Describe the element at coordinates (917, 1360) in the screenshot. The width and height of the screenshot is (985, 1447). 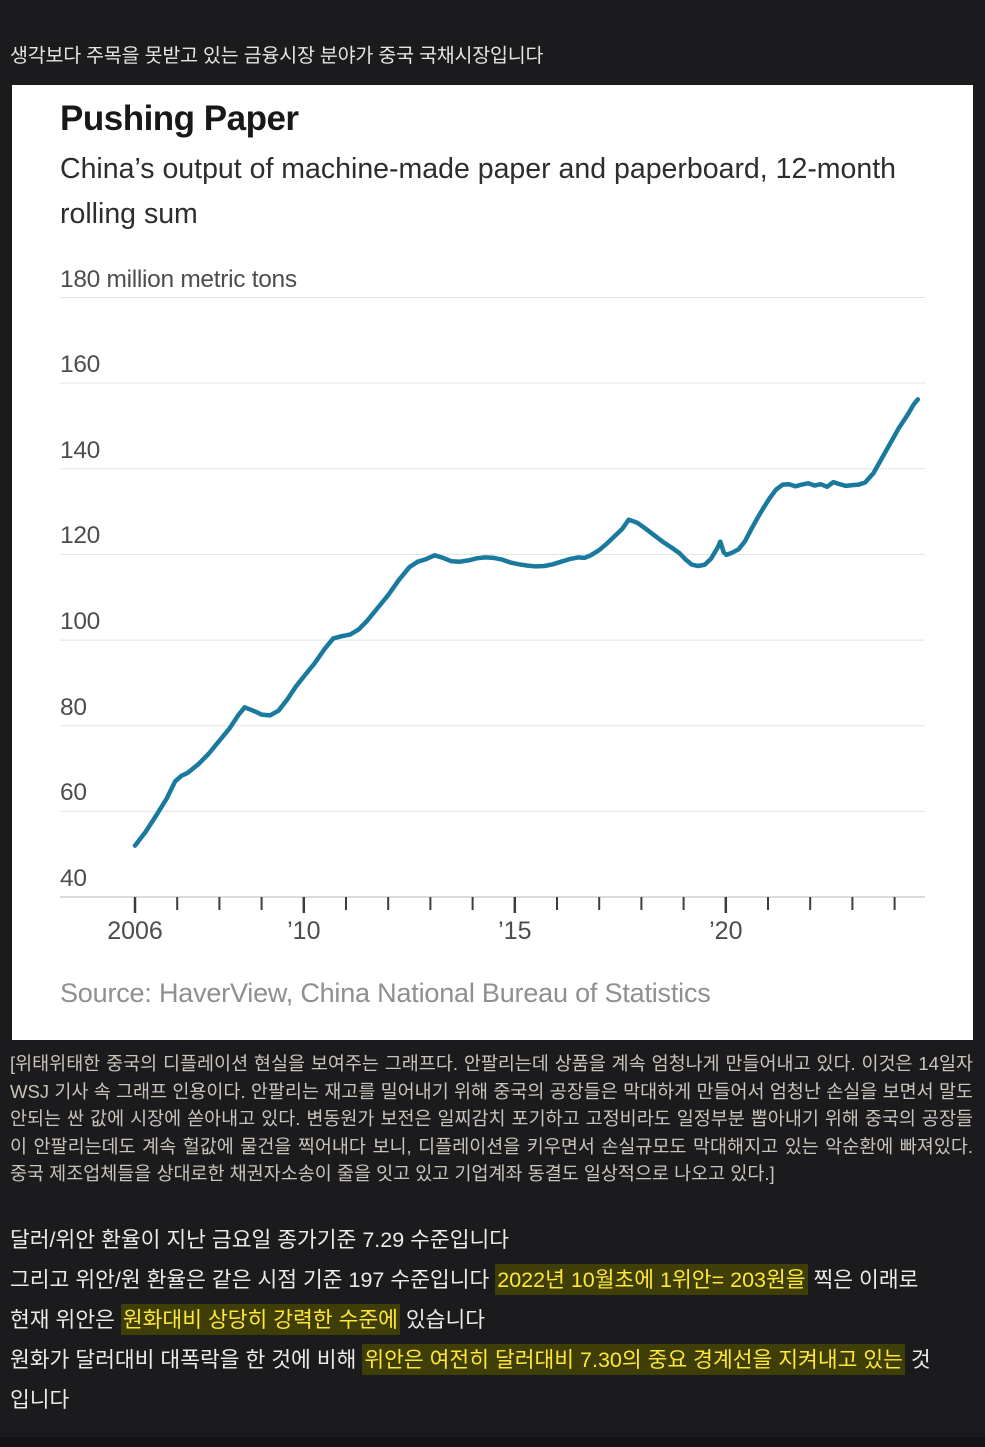
I see `plain-text: 것` at that location.